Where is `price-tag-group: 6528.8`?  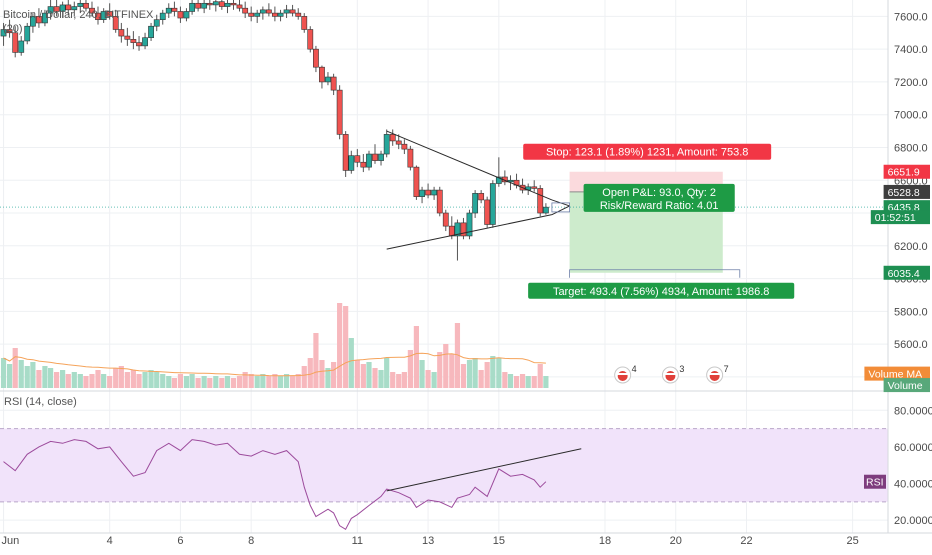 price-tag-group: 6528.8 is located at coordinates (906, 191).